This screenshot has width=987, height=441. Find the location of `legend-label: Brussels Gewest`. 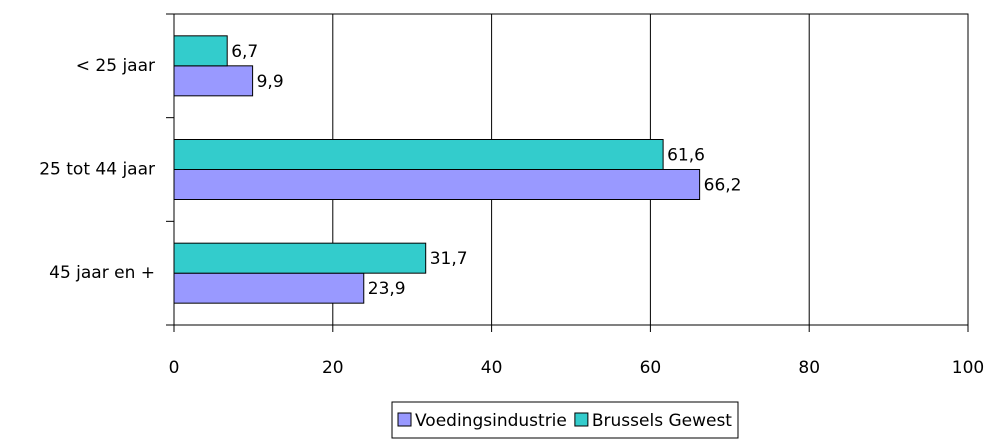

legend-label: Brussels Gewest is located at coordinates (662, 421).